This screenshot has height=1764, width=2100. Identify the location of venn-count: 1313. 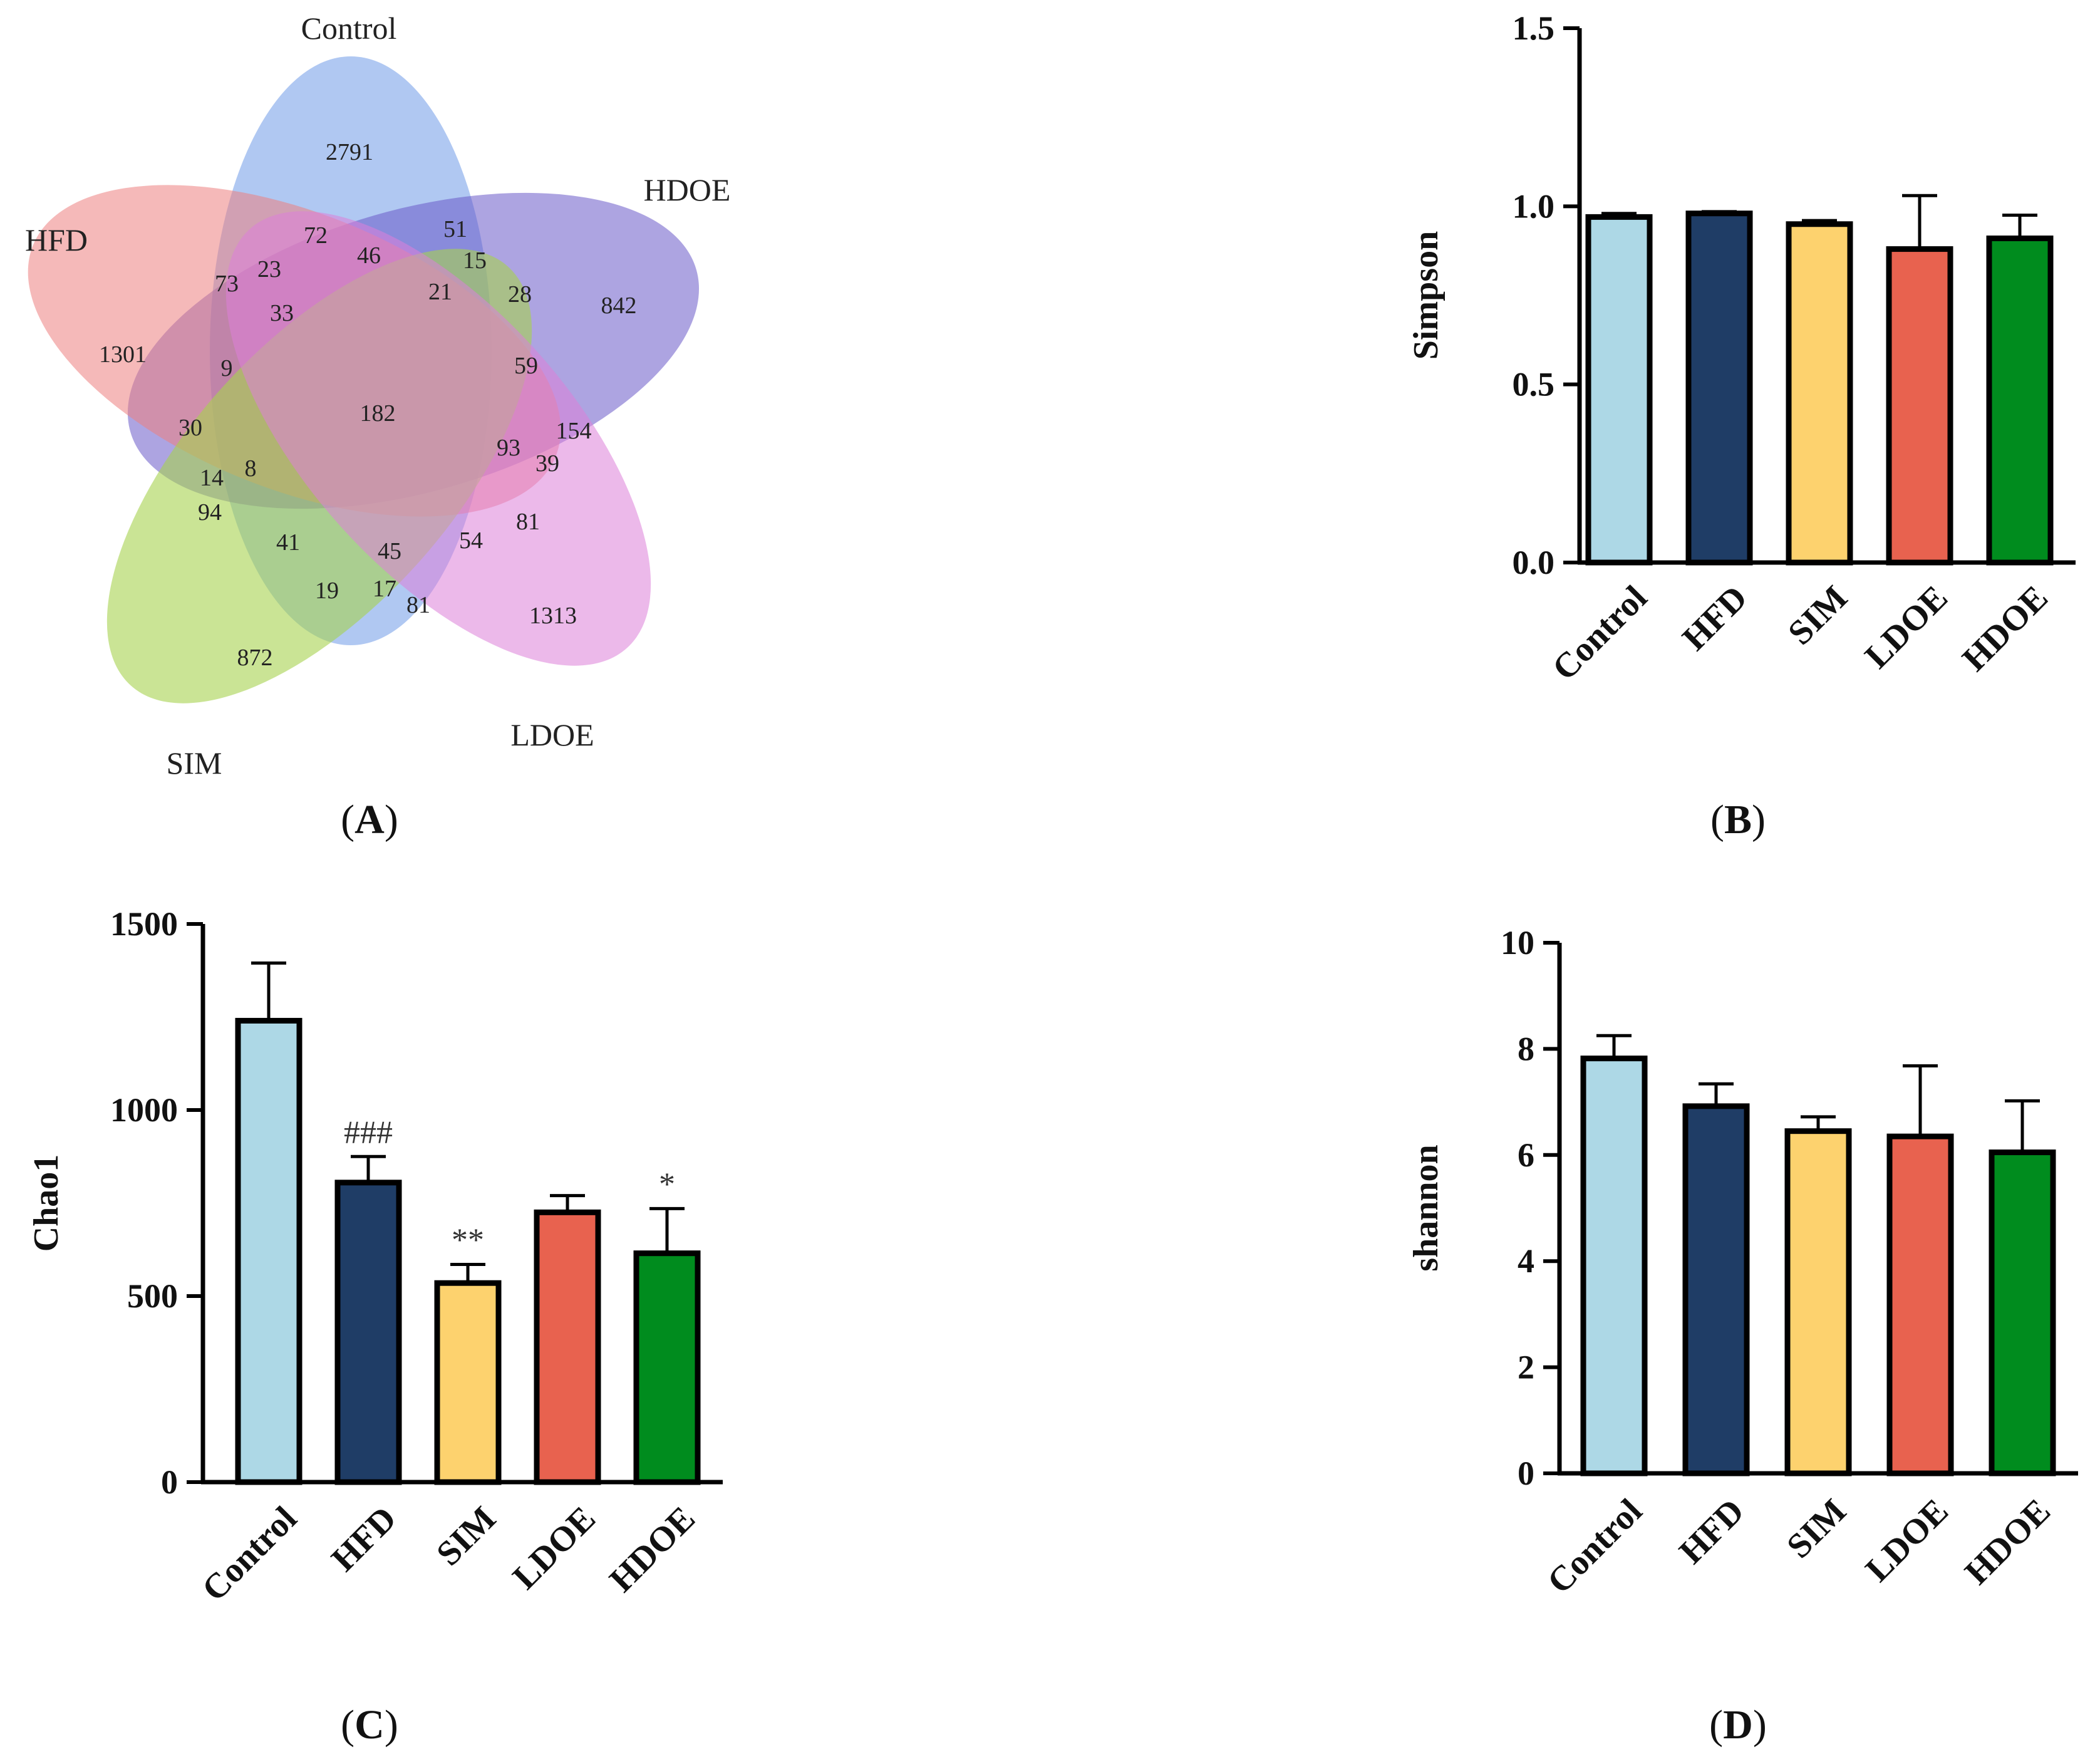
(553, 616).